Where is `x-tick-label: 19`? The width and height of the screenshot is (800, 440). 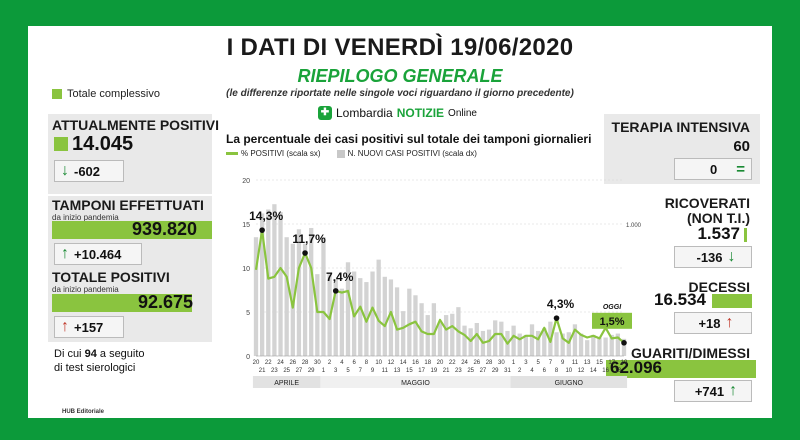
x-tick-label: 19 is located at coordinates (624, 363).